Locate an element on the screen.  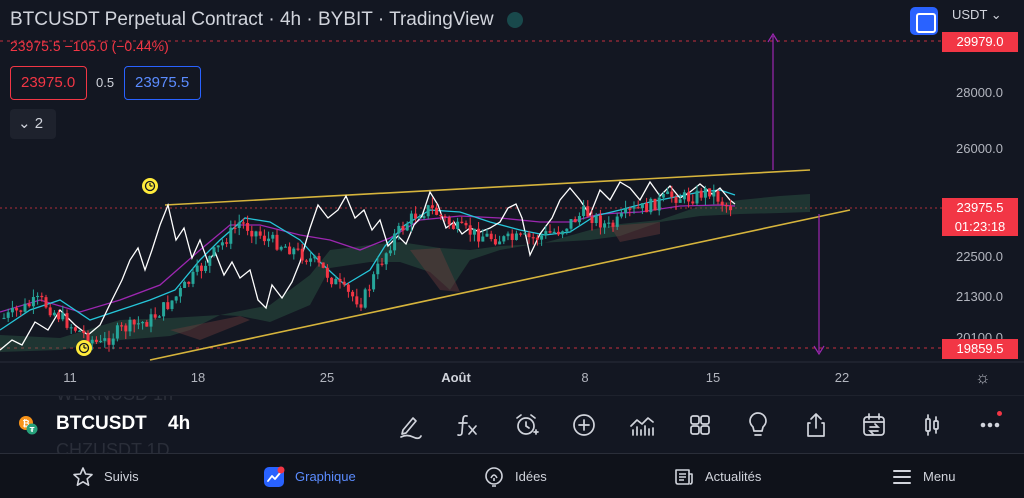
nav-label: Graphique is located at coordinates (325, 476).